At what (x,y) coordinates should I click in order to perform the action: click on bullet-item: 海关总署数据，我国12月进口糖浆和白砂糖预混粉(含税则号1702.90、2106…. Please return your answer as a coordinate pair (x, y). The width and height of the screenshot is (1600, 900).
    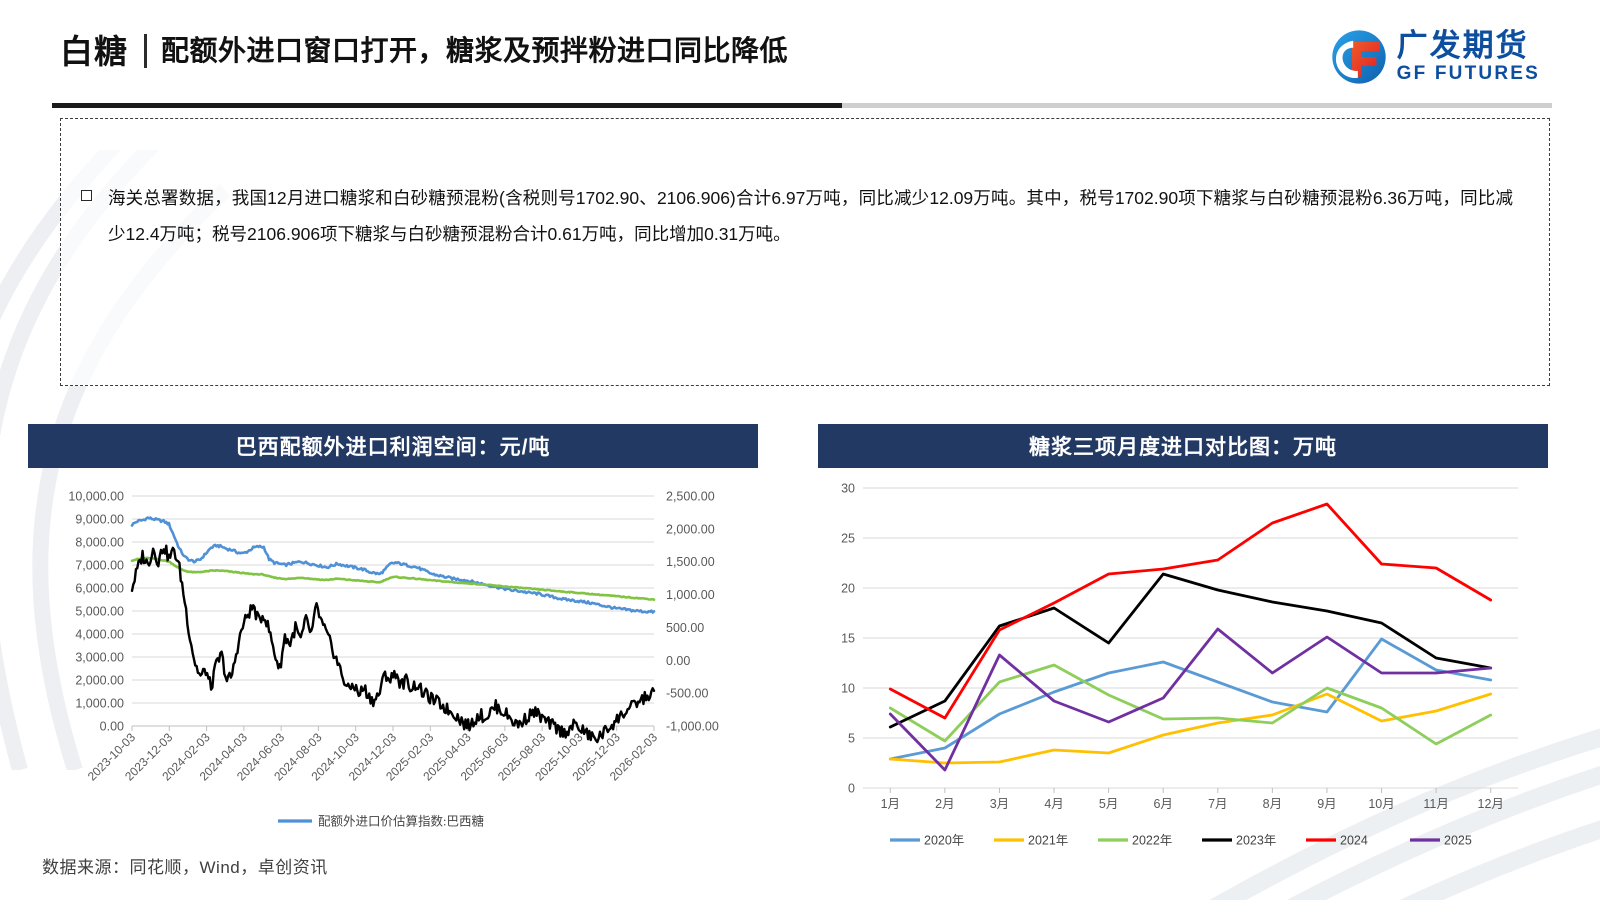
    Looking at the image, I should click on (806, 217).